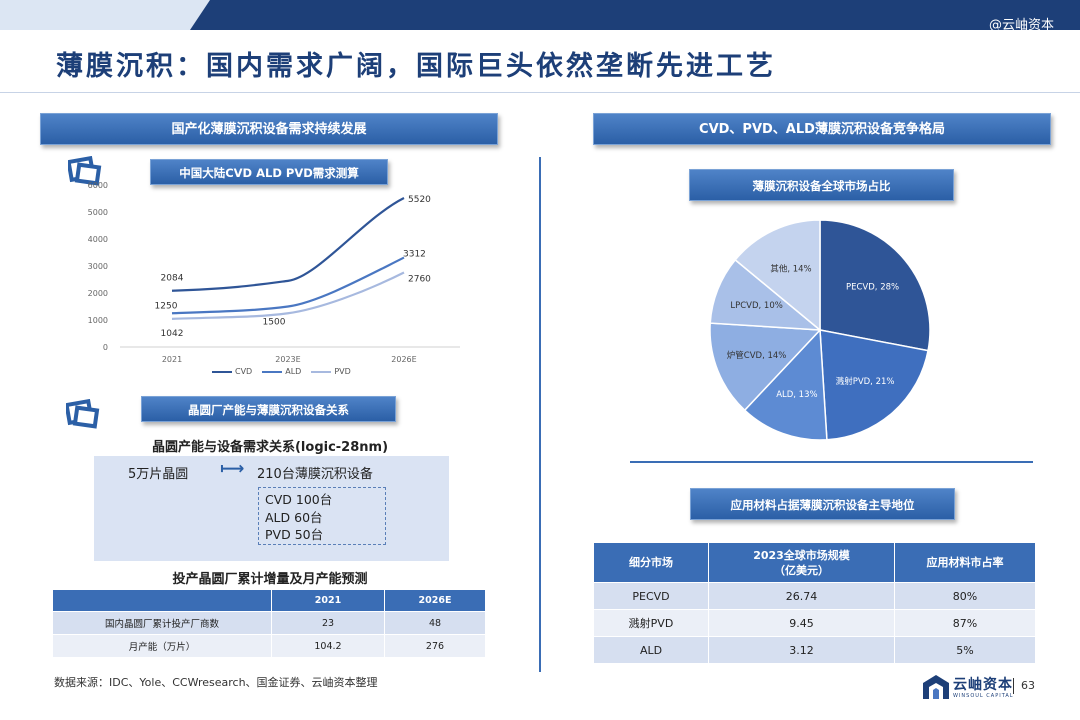 This screenshot has height=720, width=1080. I want to click on table-row: 溅射PVD 9.45 87%, so click(814, 623).